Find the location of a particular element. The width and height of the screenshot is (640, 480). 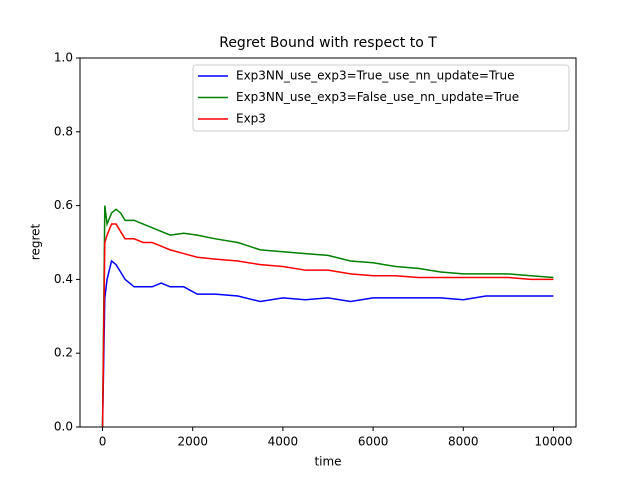

legend-label: Exp3NN_use_exp3=True_use_nn_update=True is located at coordinates (375, 76).